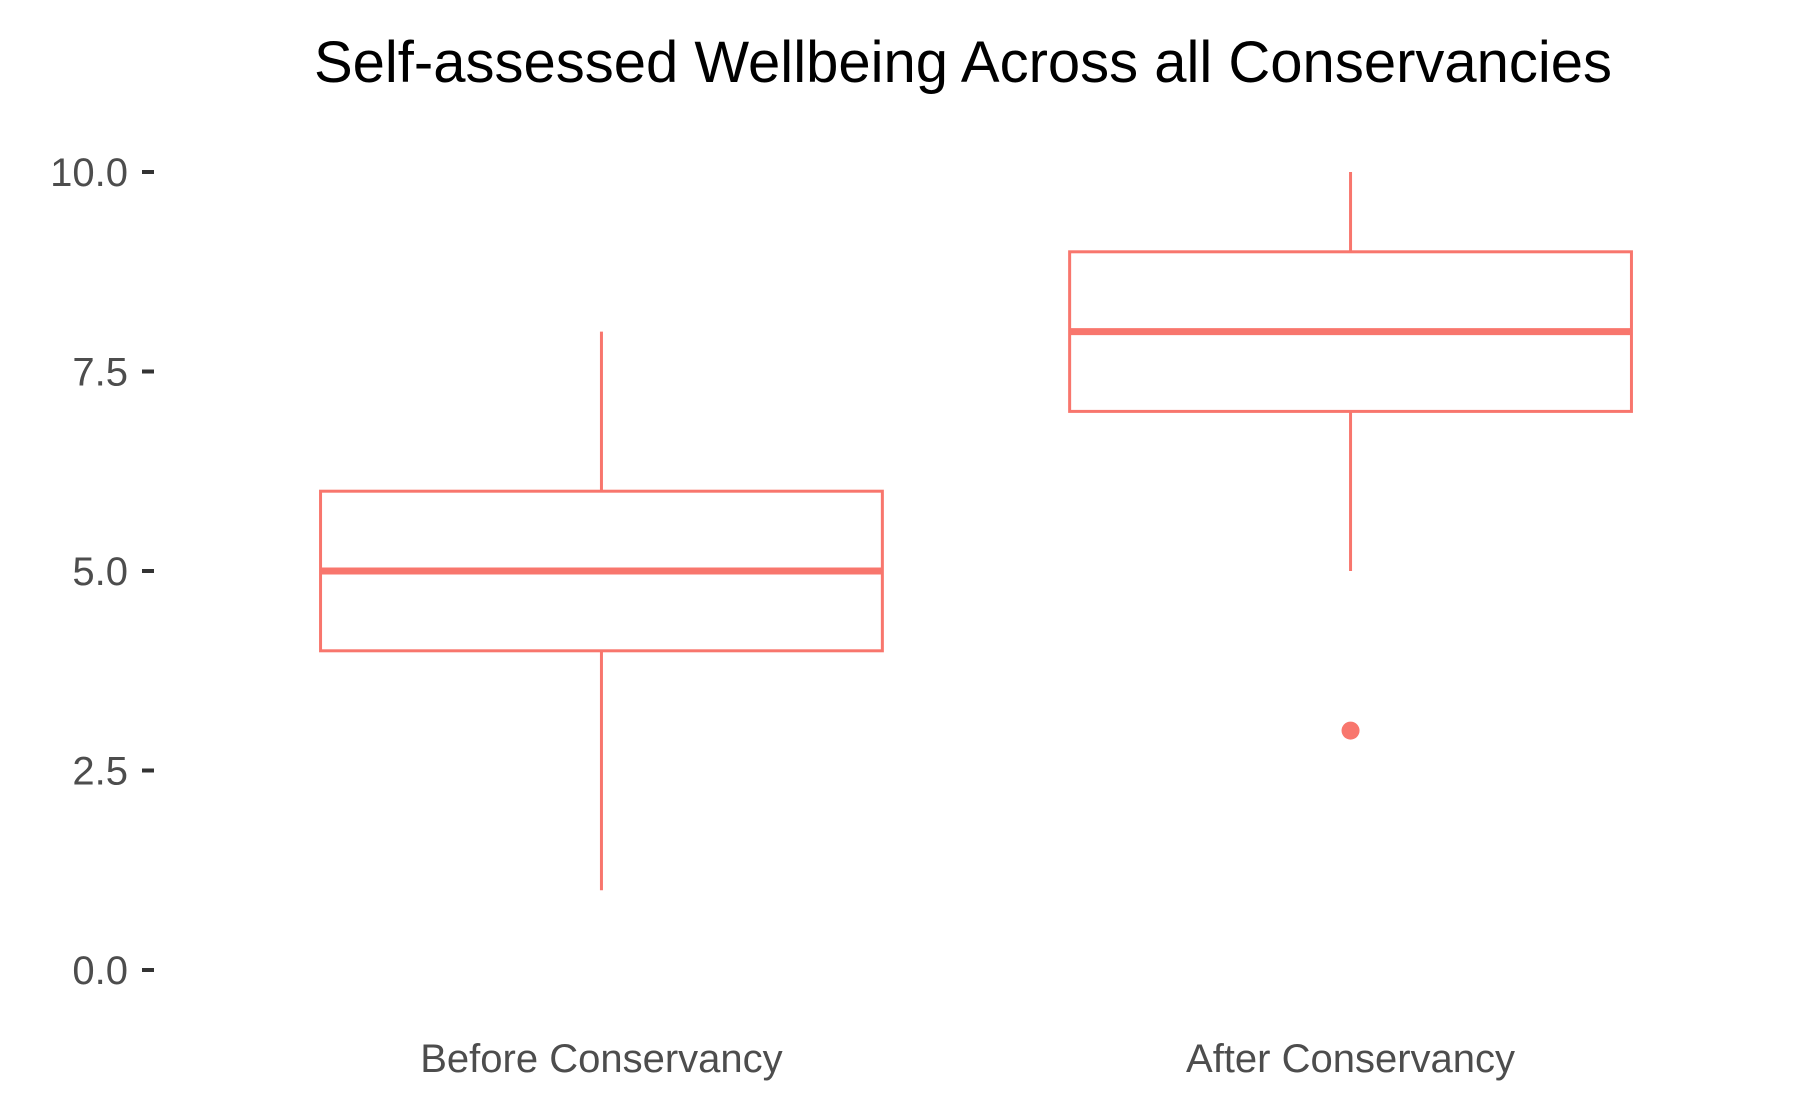 Image resolution: width=1800 pixels, height=1113 pixels. What do you see at coordinates (100, 373) in the screenshot?
I see `y-tick-label: 7.5` at bounding box center [100, 373].